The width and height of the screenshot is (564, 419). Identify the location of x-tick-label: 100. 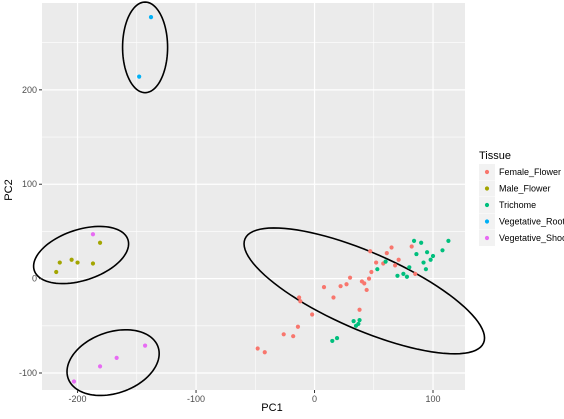
(432, 399).